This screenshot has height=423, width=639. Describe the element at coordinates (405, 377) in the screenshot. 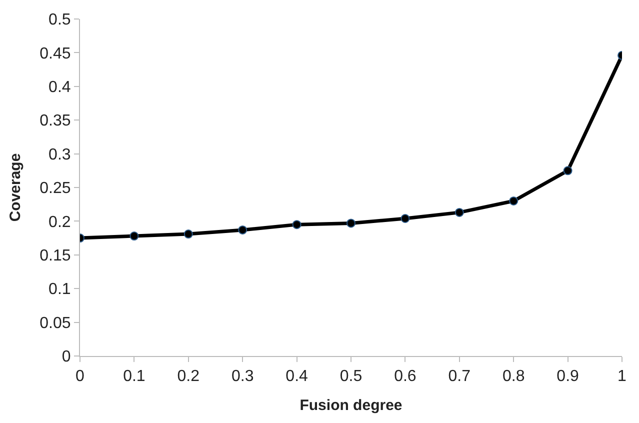

I see `x-tick-label: 0.6` at that location.